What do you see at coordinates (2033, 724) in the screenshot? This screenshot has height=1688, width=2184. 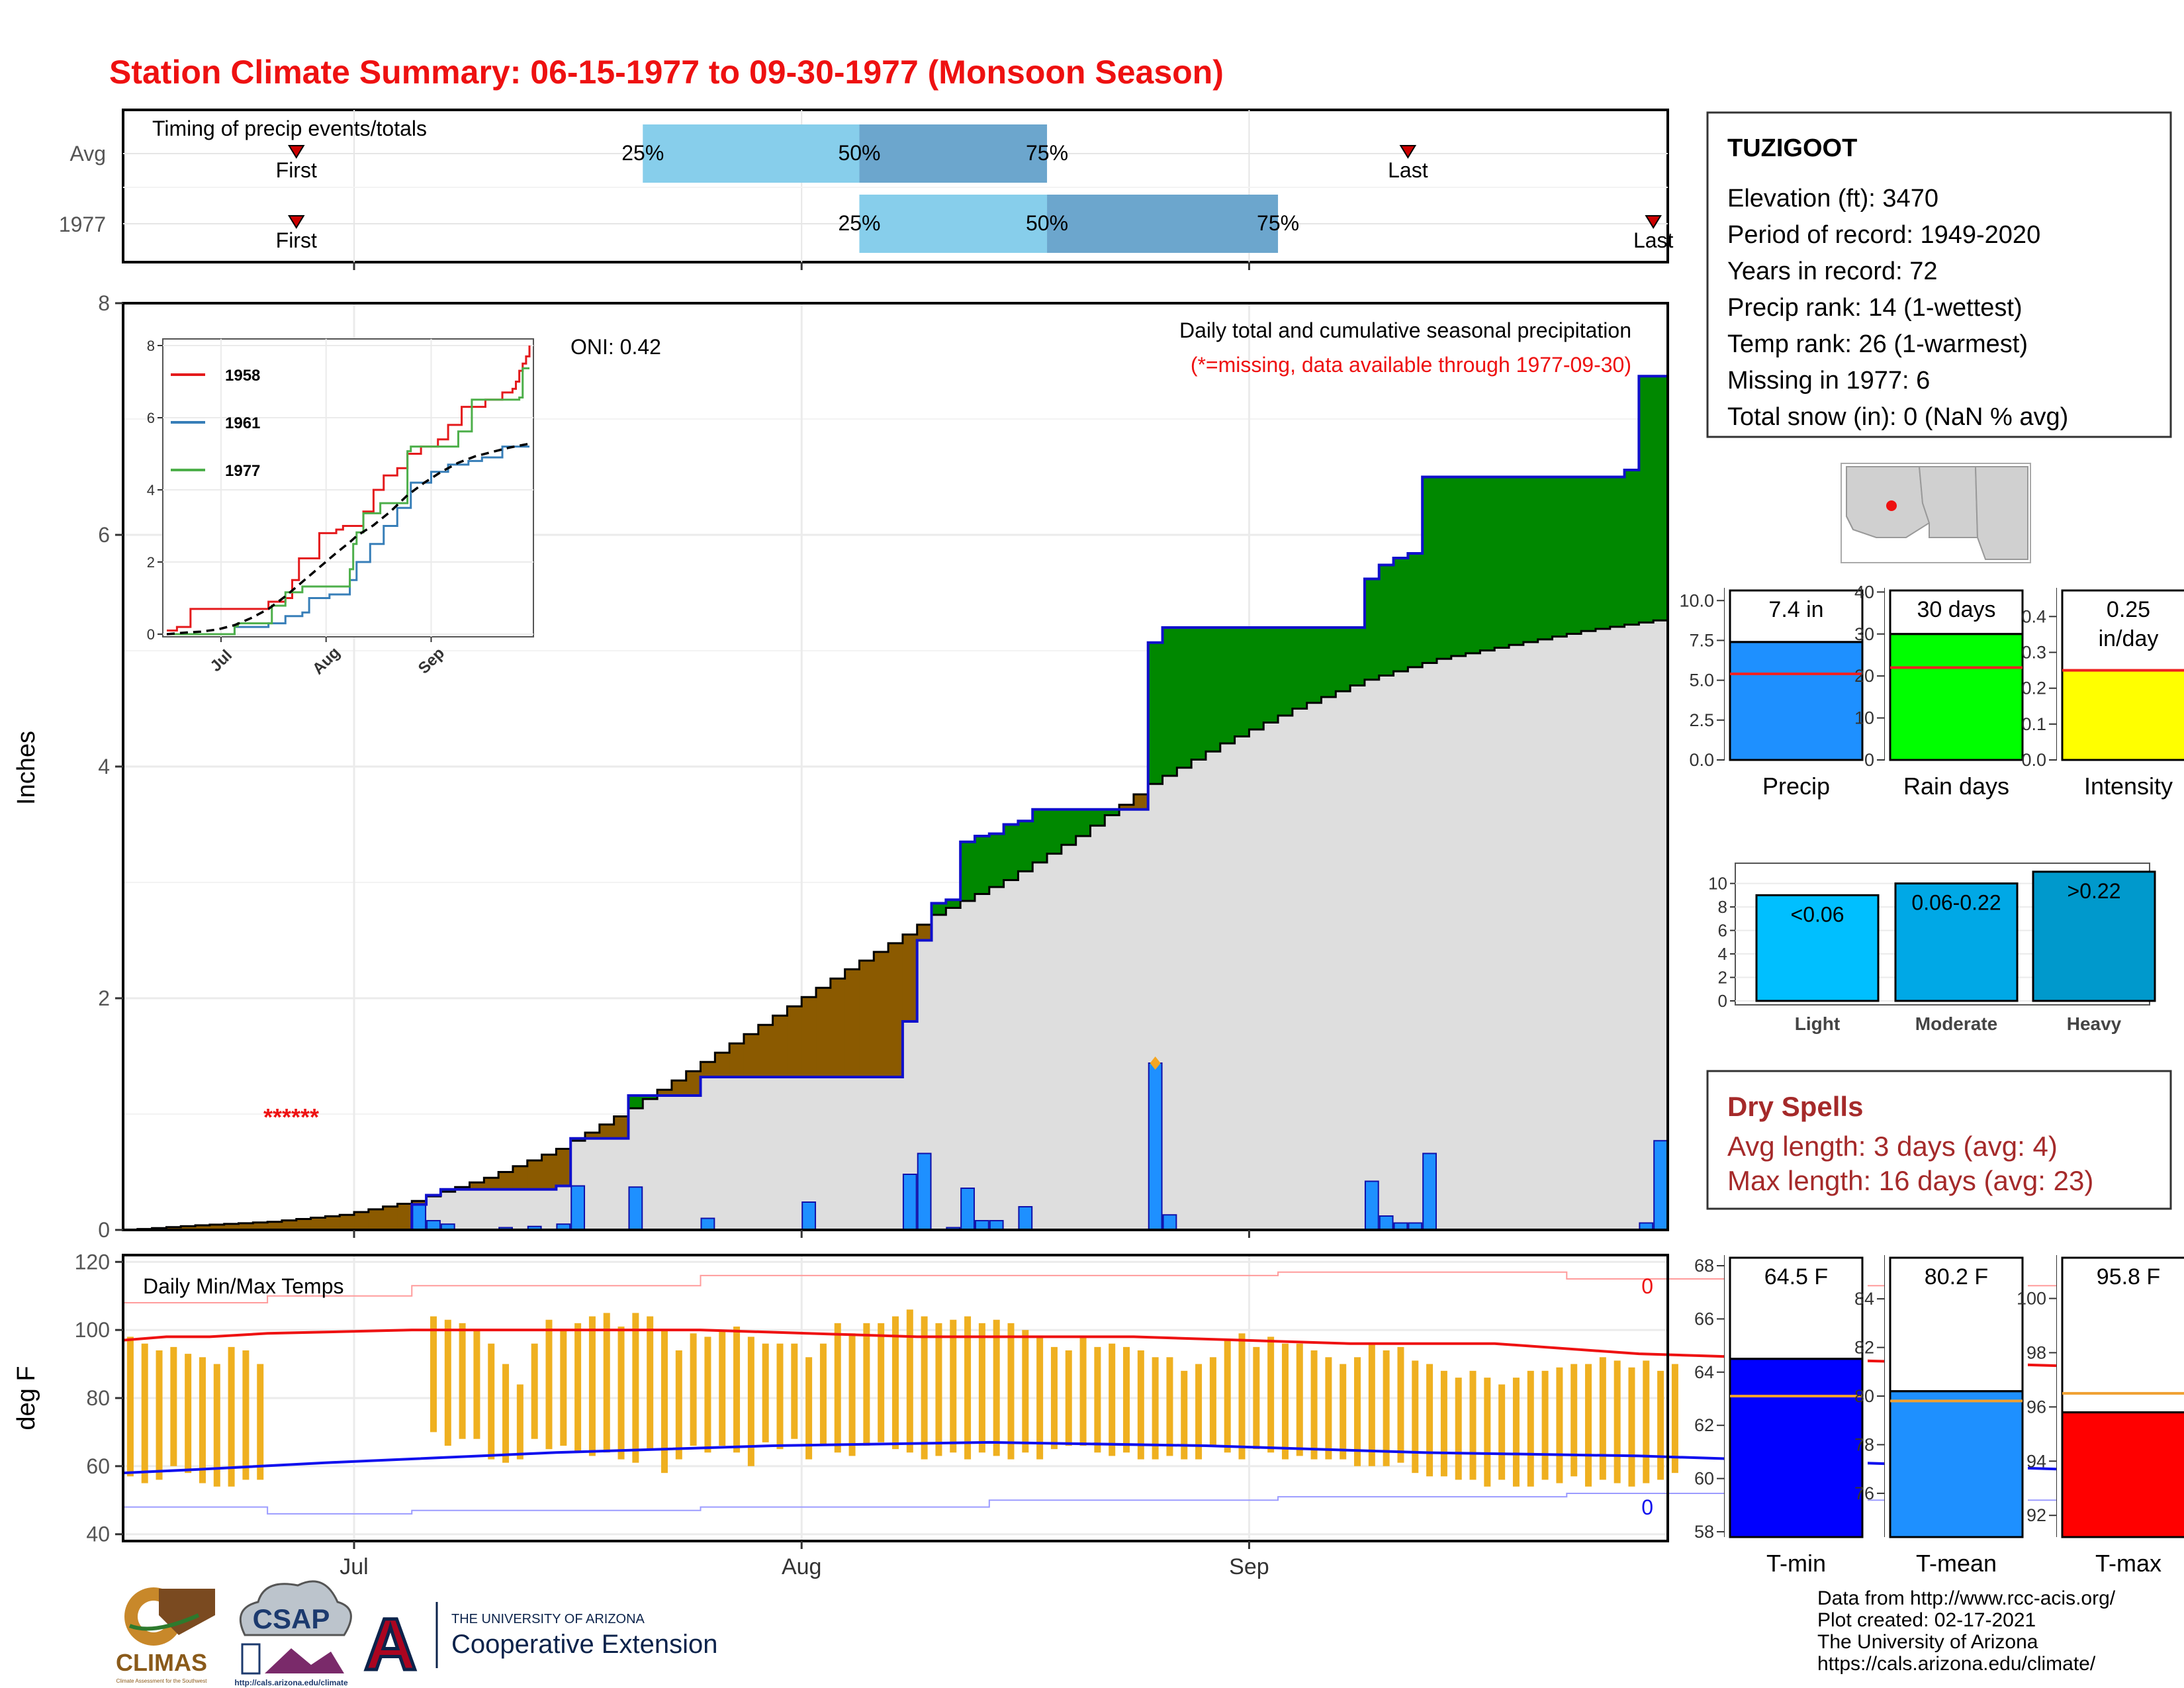 I see `intensity-y-tick-label: 0.1` at bounding box center [2033, 724].